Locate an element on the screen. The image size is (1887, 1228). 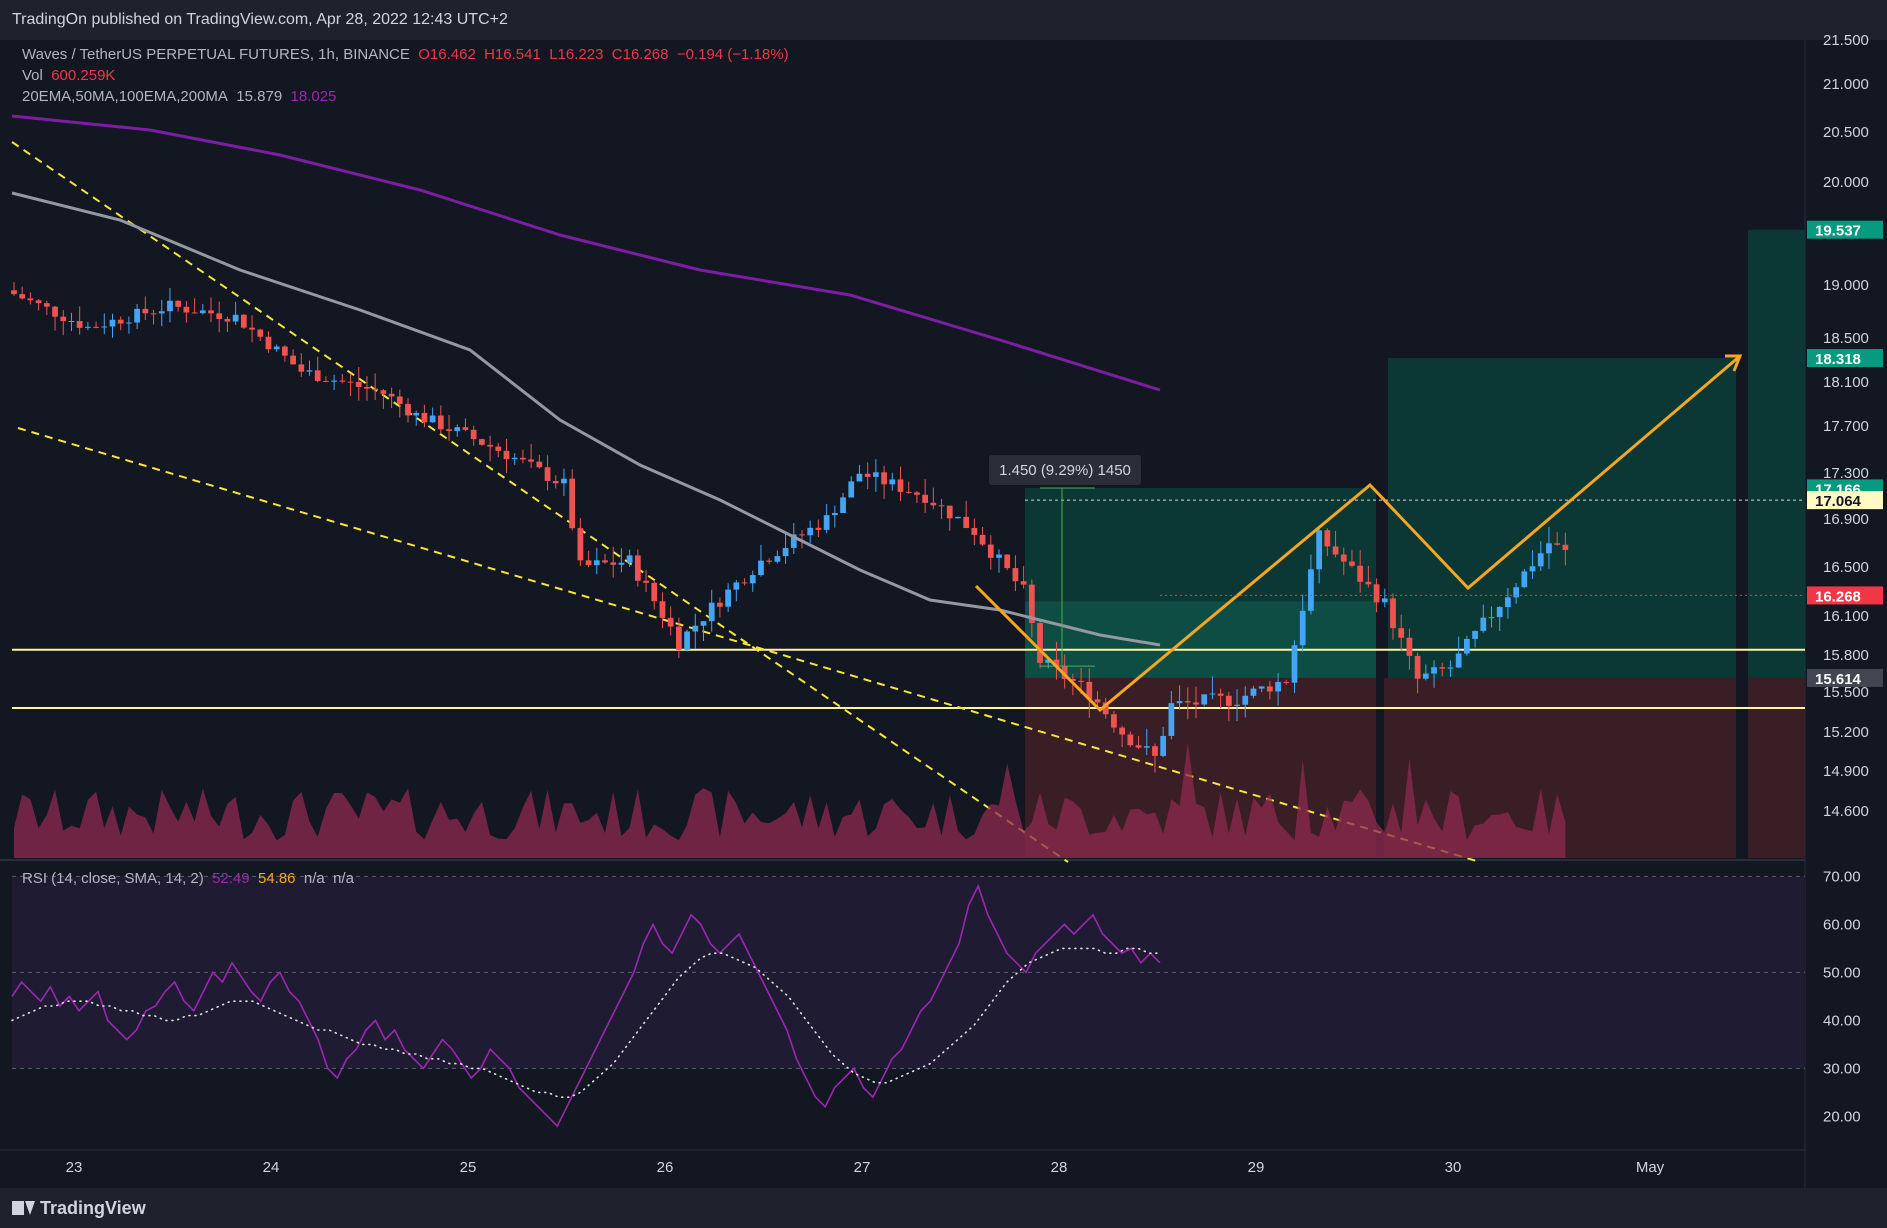
ma200-line is located at coordinates (586, 253).